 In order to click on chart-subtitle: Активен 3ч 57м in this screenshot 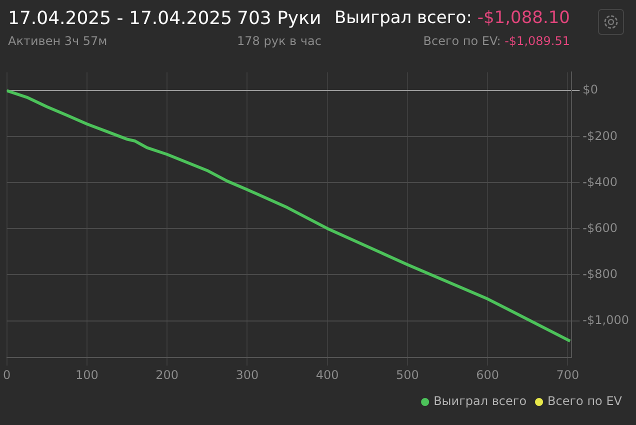, I will do `click(58, 41)`.